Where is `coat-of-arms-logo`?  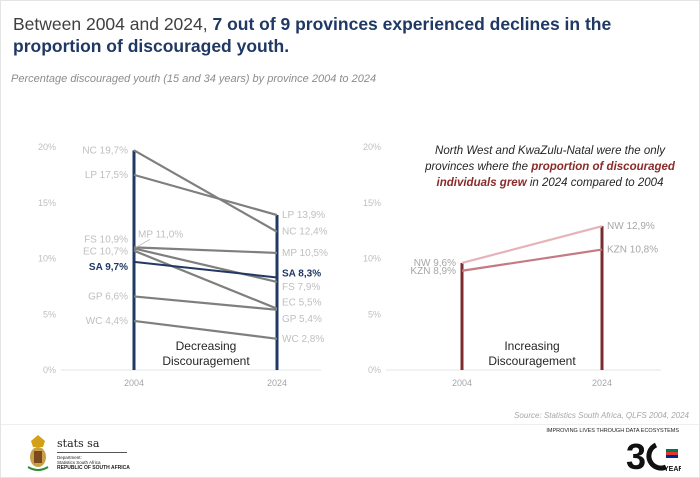
coat-of-arms-logo is located at coordinates (38, 453).